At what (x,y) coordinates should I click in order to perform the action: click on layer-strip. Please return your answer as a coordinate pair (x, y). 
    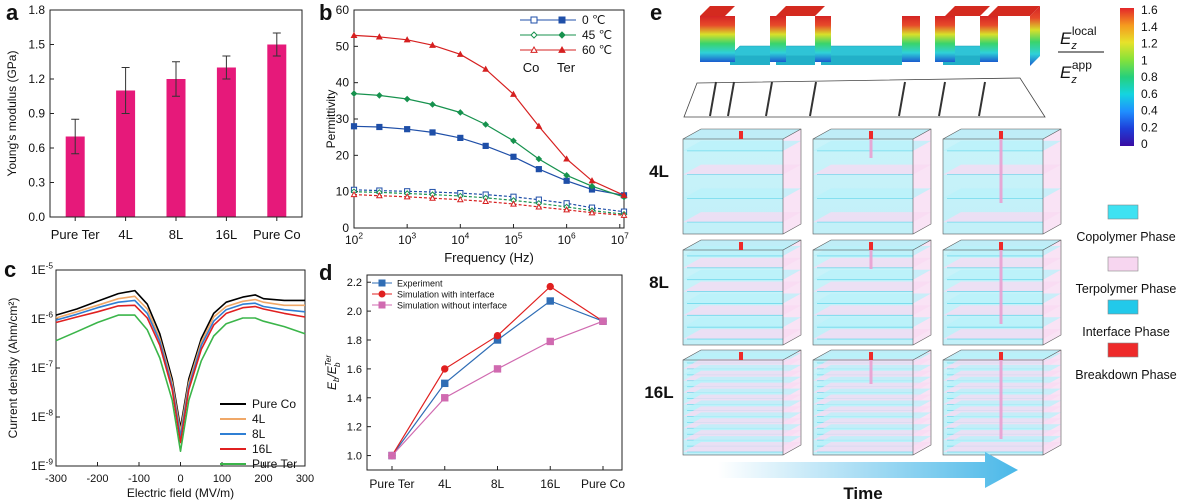
    Looking at the image, I should click on (864, 97).